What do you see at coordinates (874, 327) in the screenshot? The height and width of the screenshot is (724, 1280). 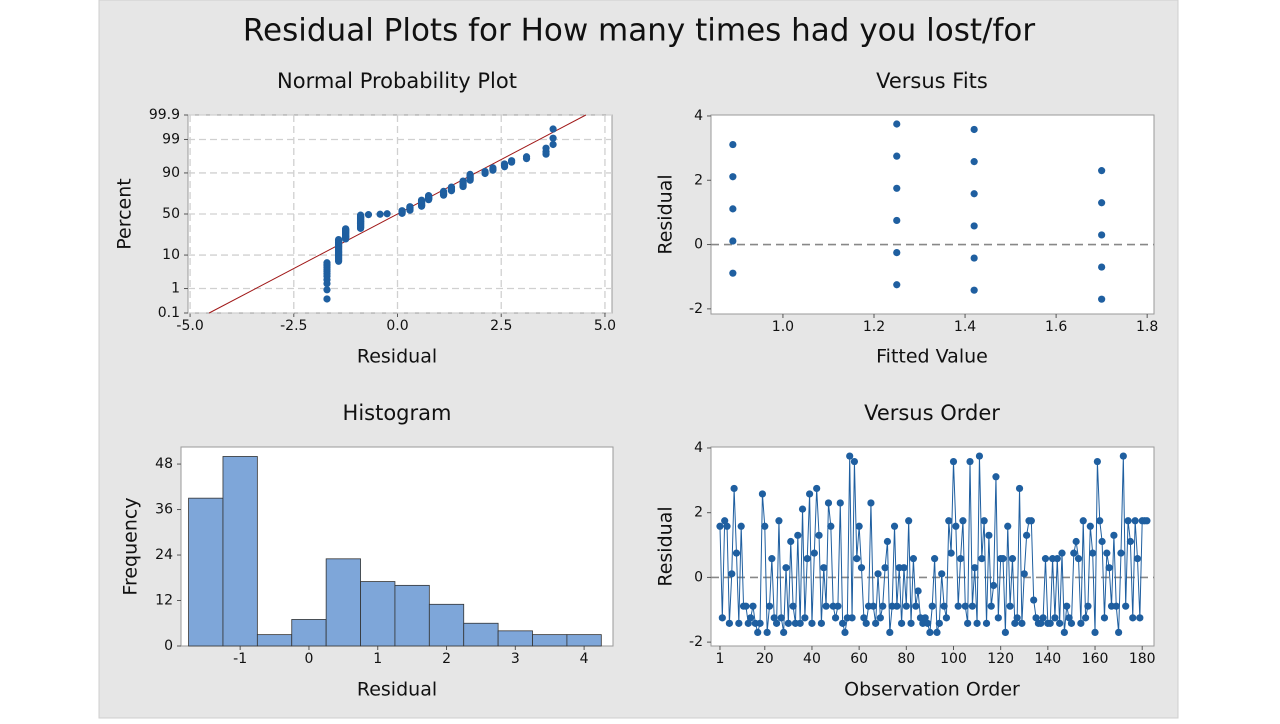 I see `x-tick-label: 1.2` at bounding box center [874, 327].